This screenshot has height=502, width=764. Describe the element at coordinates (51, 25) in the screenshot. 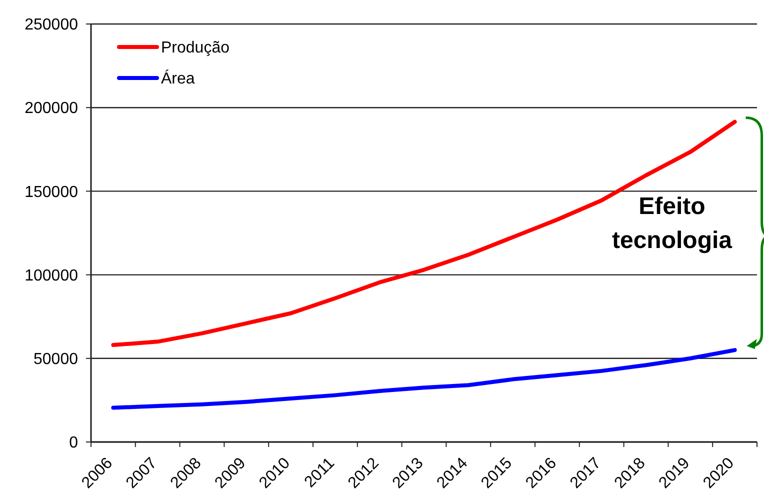

I see `y-tick-label: 250000` at that location.